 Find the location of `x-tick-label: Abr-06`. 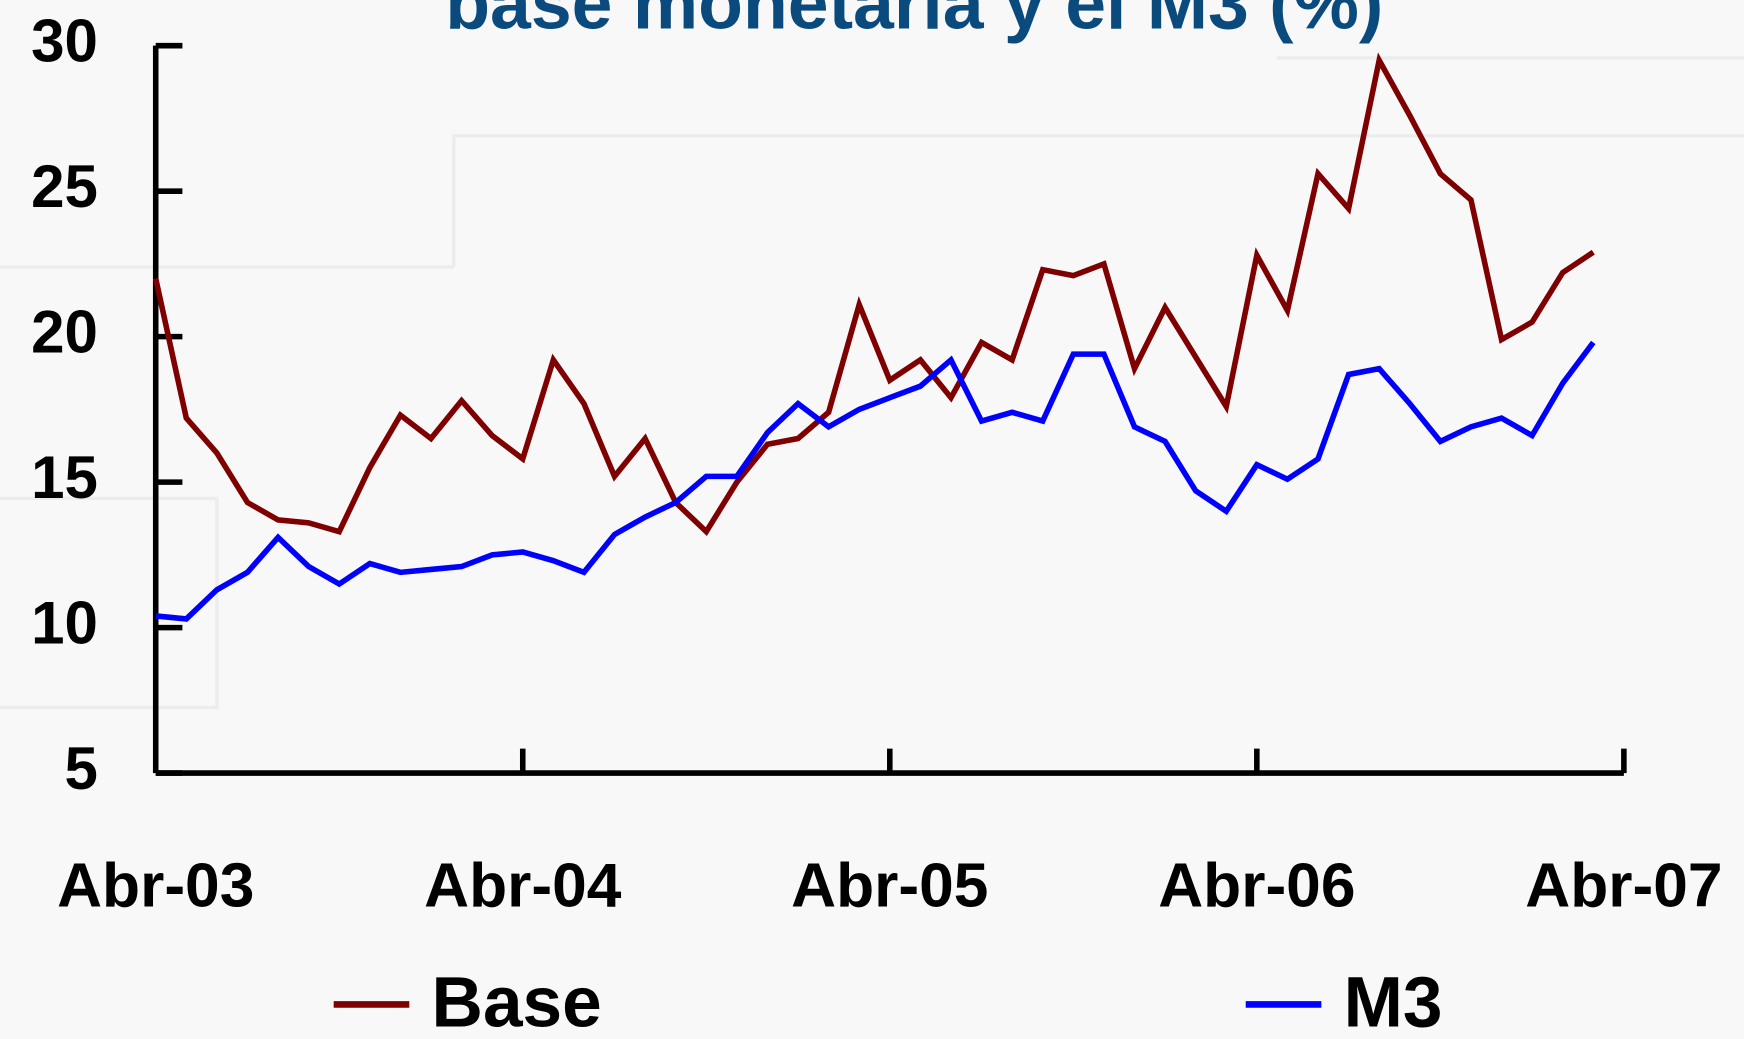

x-tick-label: Abr-06 is located at coordinates (1256, 885).